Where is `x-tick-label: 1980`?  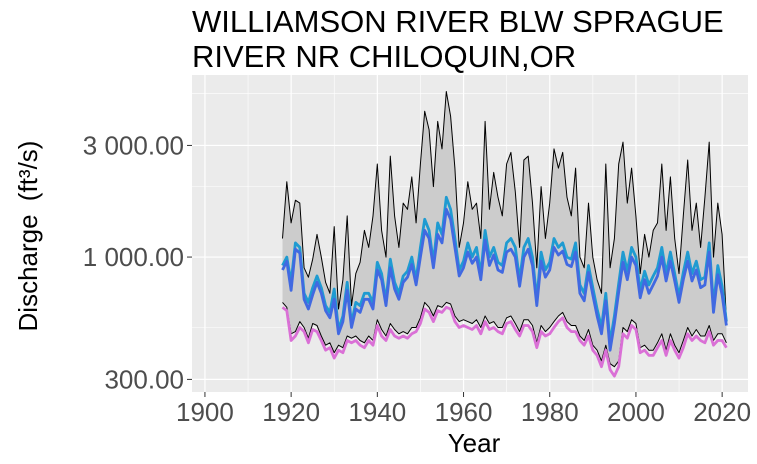 x-tick-label: 1980 is located at coordinates (550, 412).